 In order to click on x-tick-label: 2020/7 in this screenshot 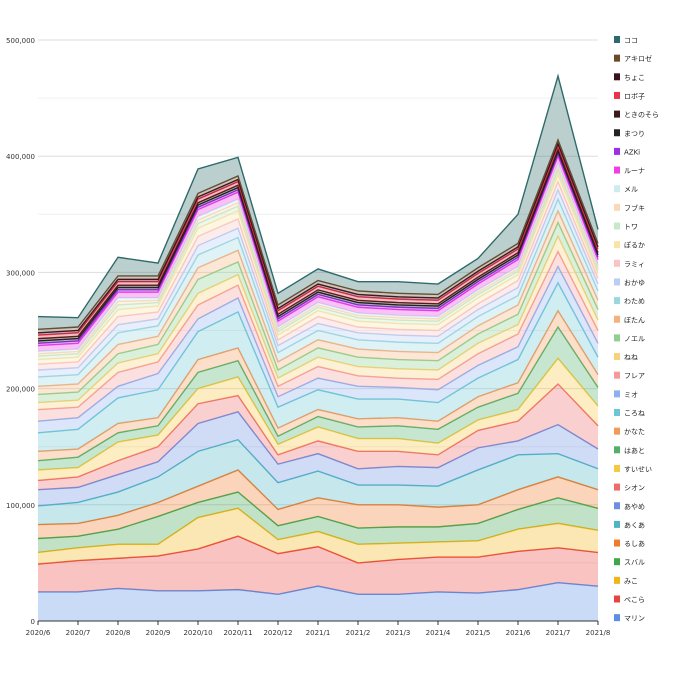, I will do `click(78, 633)`.